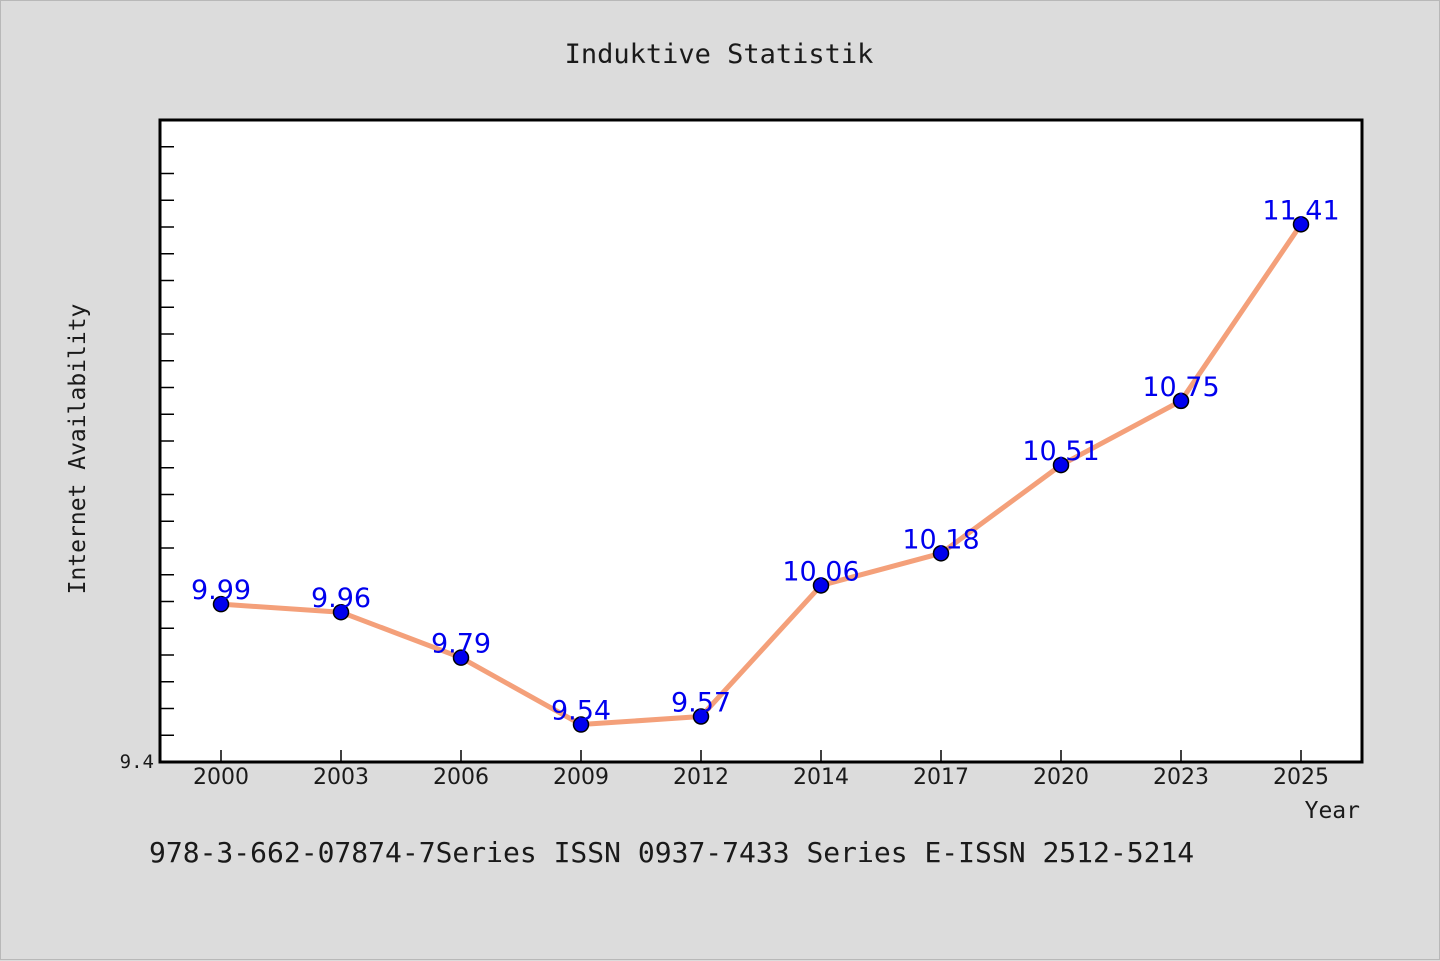 The width and height of the screenshot is (1440, 961). Describe the element at coordinates (78, 449) in the screenshot. I see `y-axis-label: Internet Availability` at that location.